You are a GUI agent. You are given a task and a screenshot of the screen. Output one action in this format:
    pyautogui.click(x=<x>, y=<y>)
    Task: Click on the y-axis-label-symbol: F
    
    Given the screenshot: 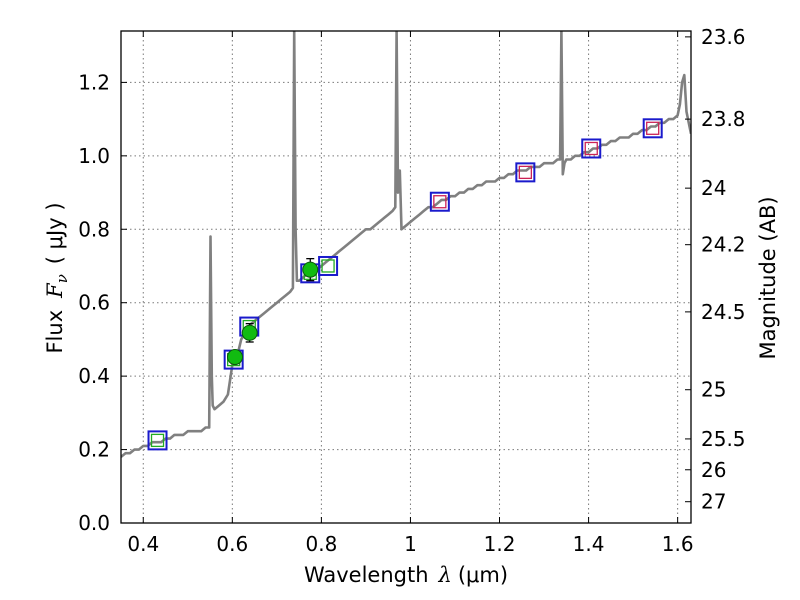 What is the action you would take?
    pyautogui.click(x=55, y=290)
    